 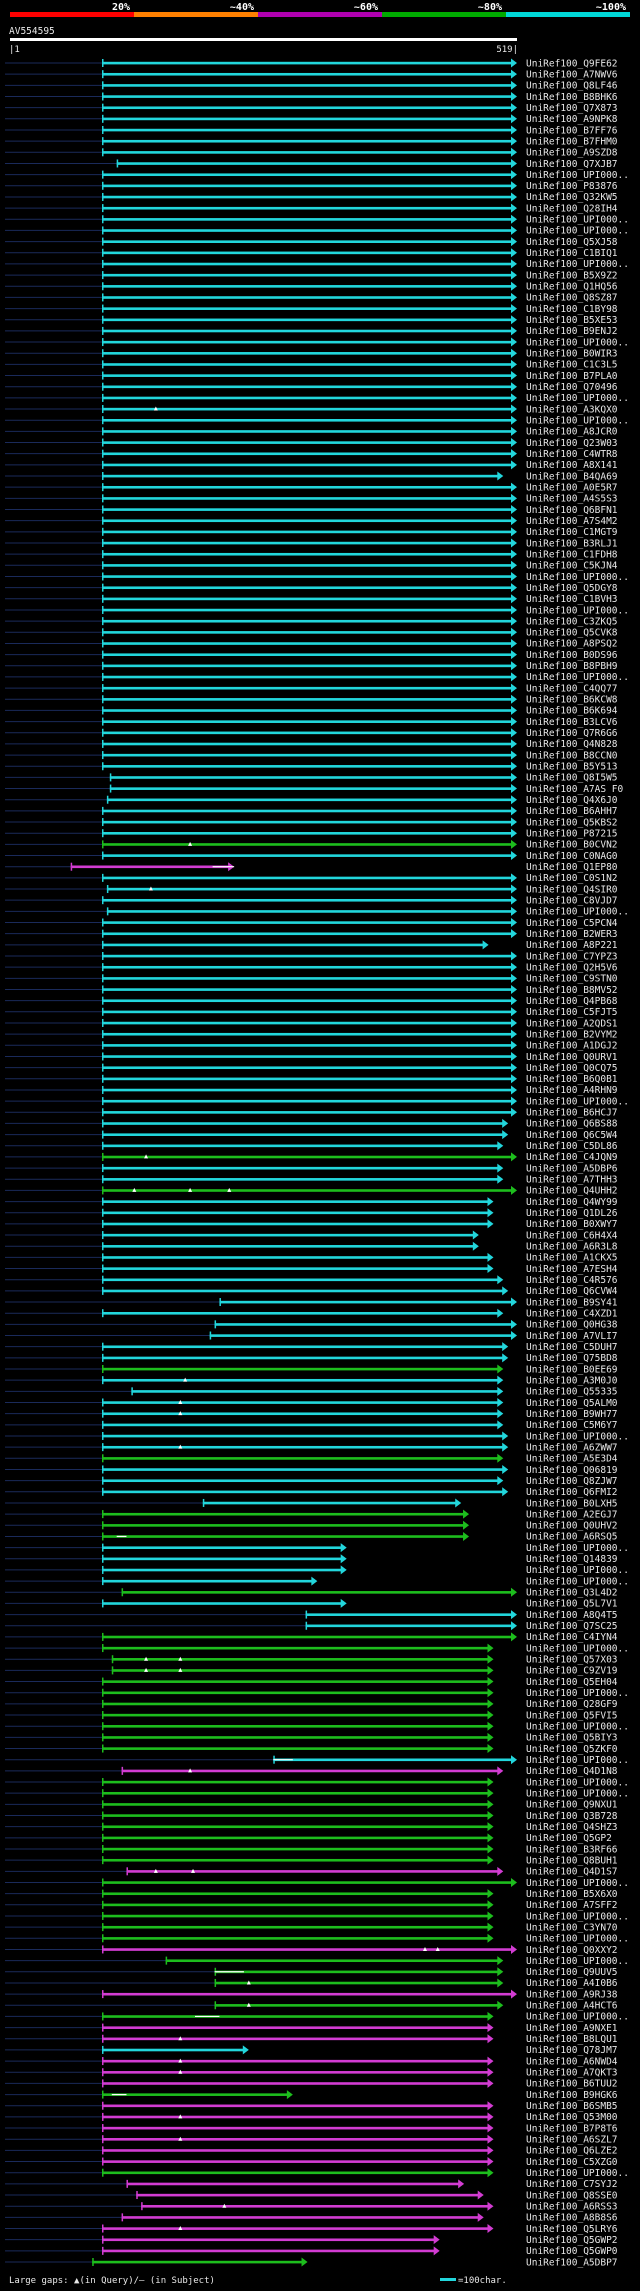 What do you see at coordinates (572, 1358) in the screenshot?
I see `hit-label: UniRef100_Q75BD8` at bounding box center [572, 1358].